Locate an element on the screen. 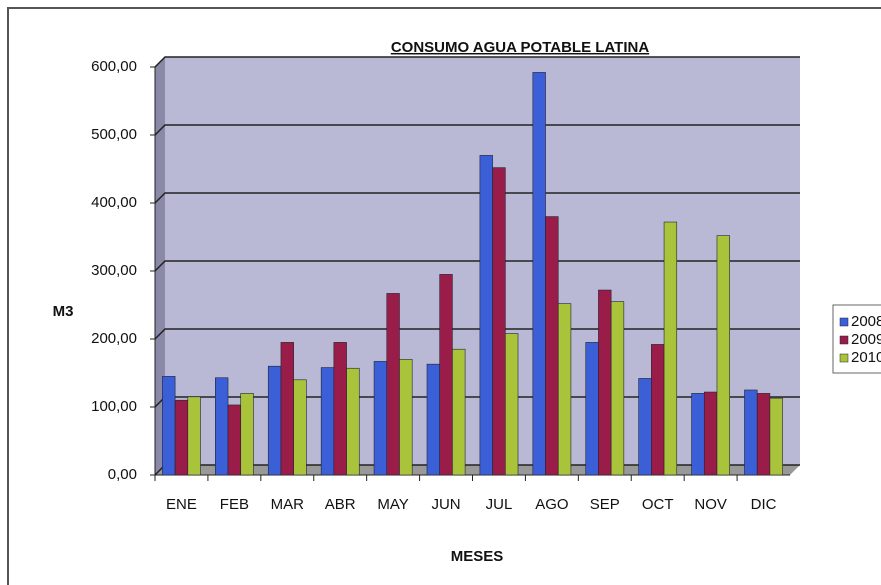  y-tick-label: 100,00 is located at coordinates (114, 406).